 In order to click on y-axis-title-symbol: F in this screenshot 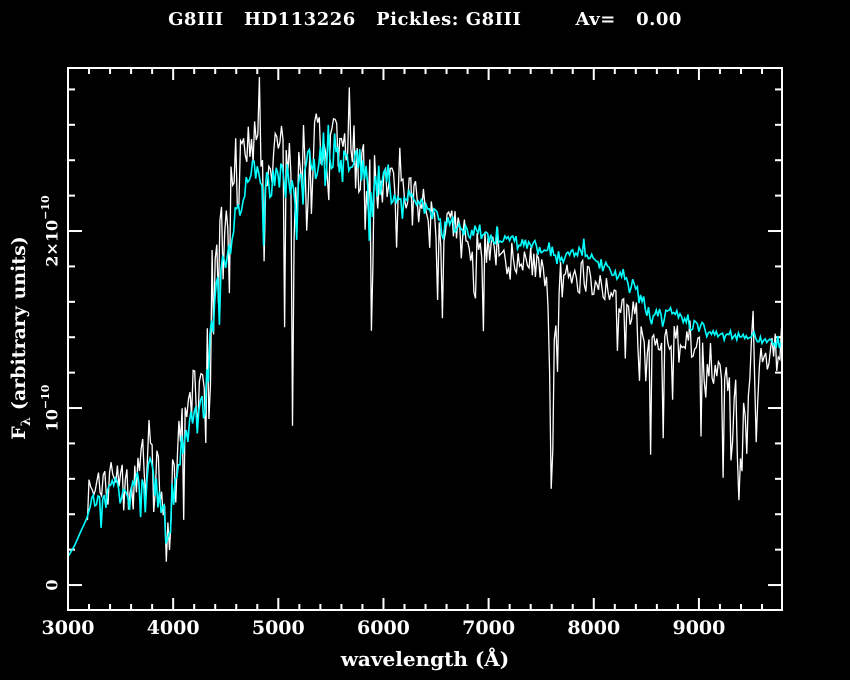, I will do `click(19, 433)`.